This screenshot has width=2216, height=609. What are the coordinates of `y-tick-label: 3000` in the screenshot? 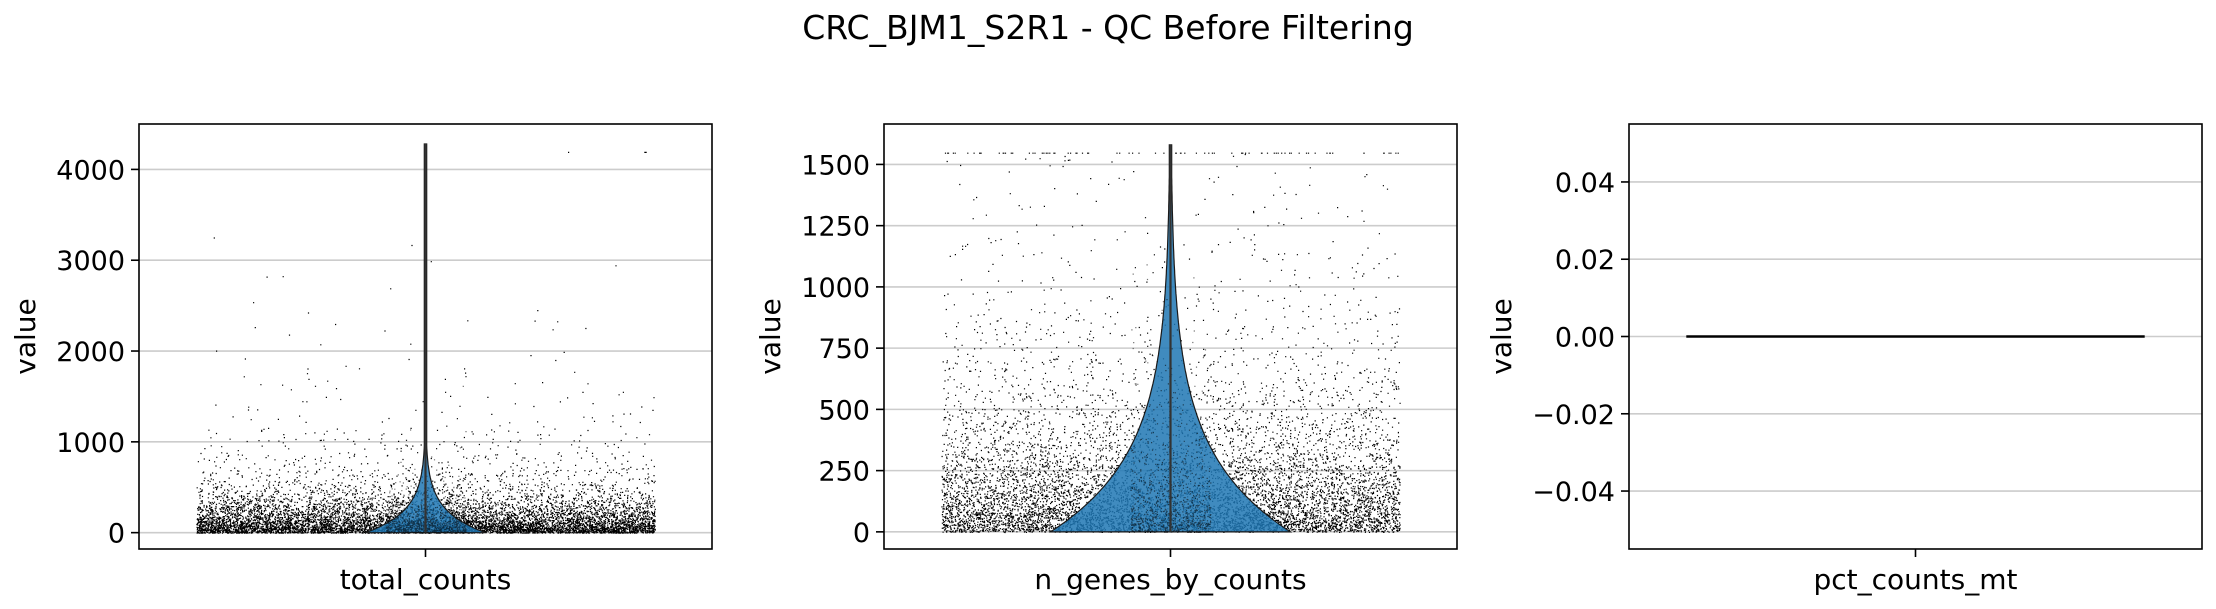 It's located at (90, 261).